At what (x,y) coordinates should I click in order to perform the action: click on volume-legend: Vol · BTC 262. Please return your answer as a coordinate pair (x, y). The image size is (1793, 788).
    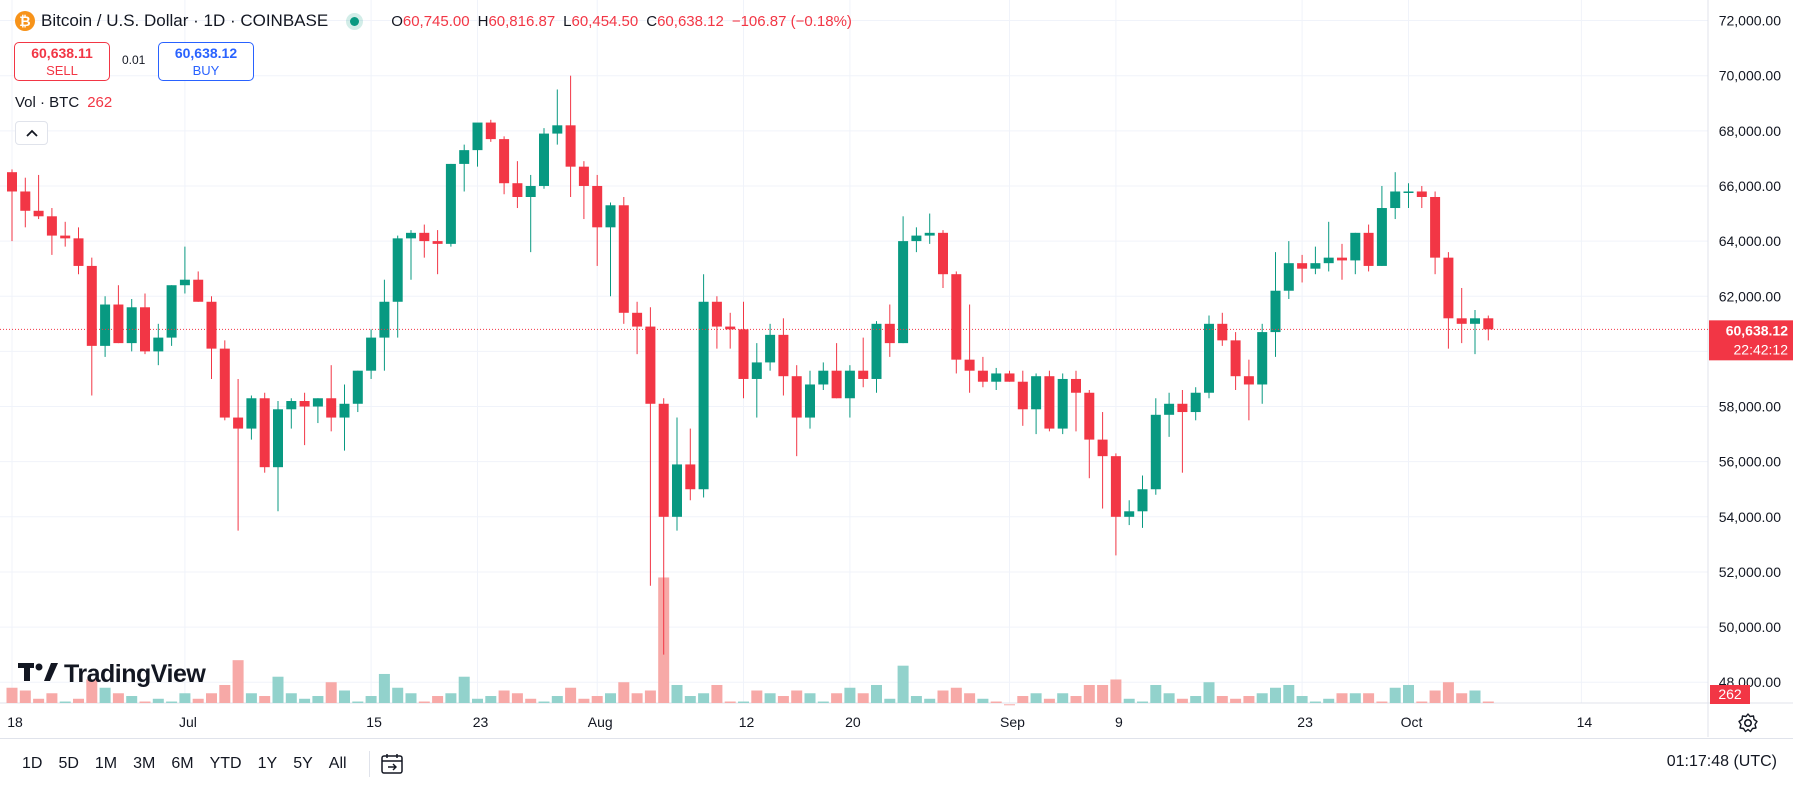
    Looking at the image, I should click on (63, 102).